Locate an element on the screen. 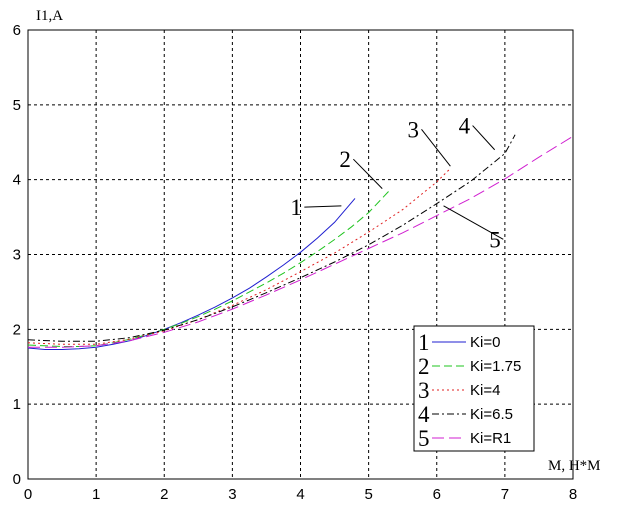 The height and width of the screenshot is (516, 626). legend: 1 Ki=0 2 Ki=1.75 3 Ki=4 4 Ki=6.5 5 Ki=R1 is located at coordinates (474, 388).